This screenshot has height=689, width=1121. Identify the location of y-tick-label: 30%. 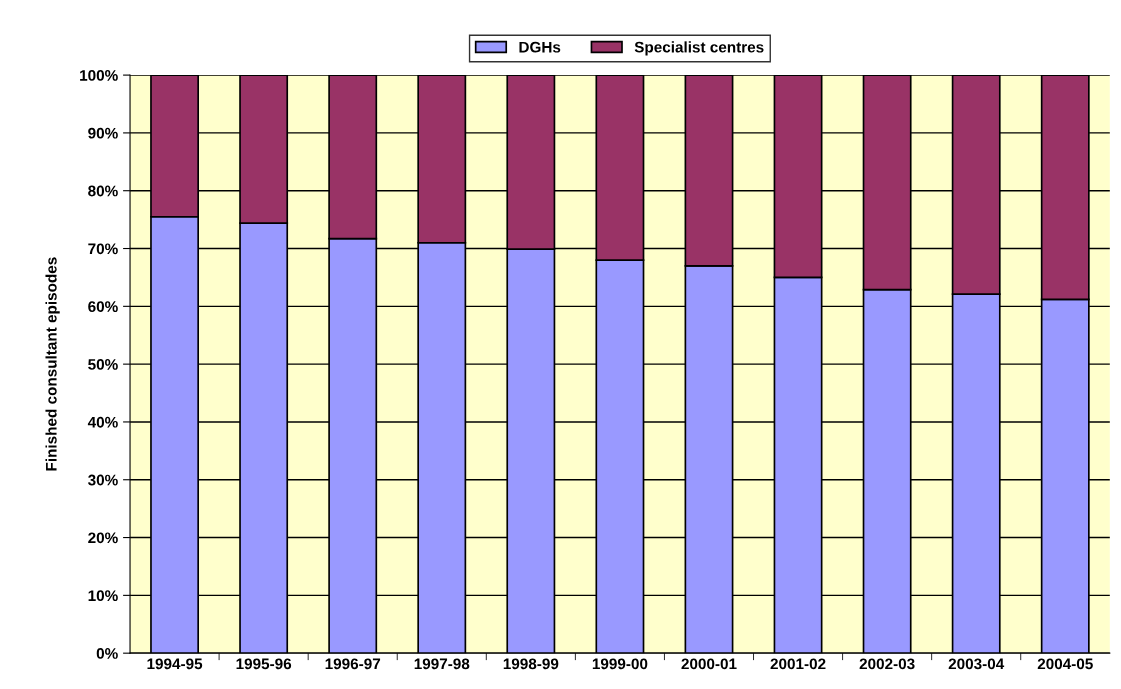
(103, 480).